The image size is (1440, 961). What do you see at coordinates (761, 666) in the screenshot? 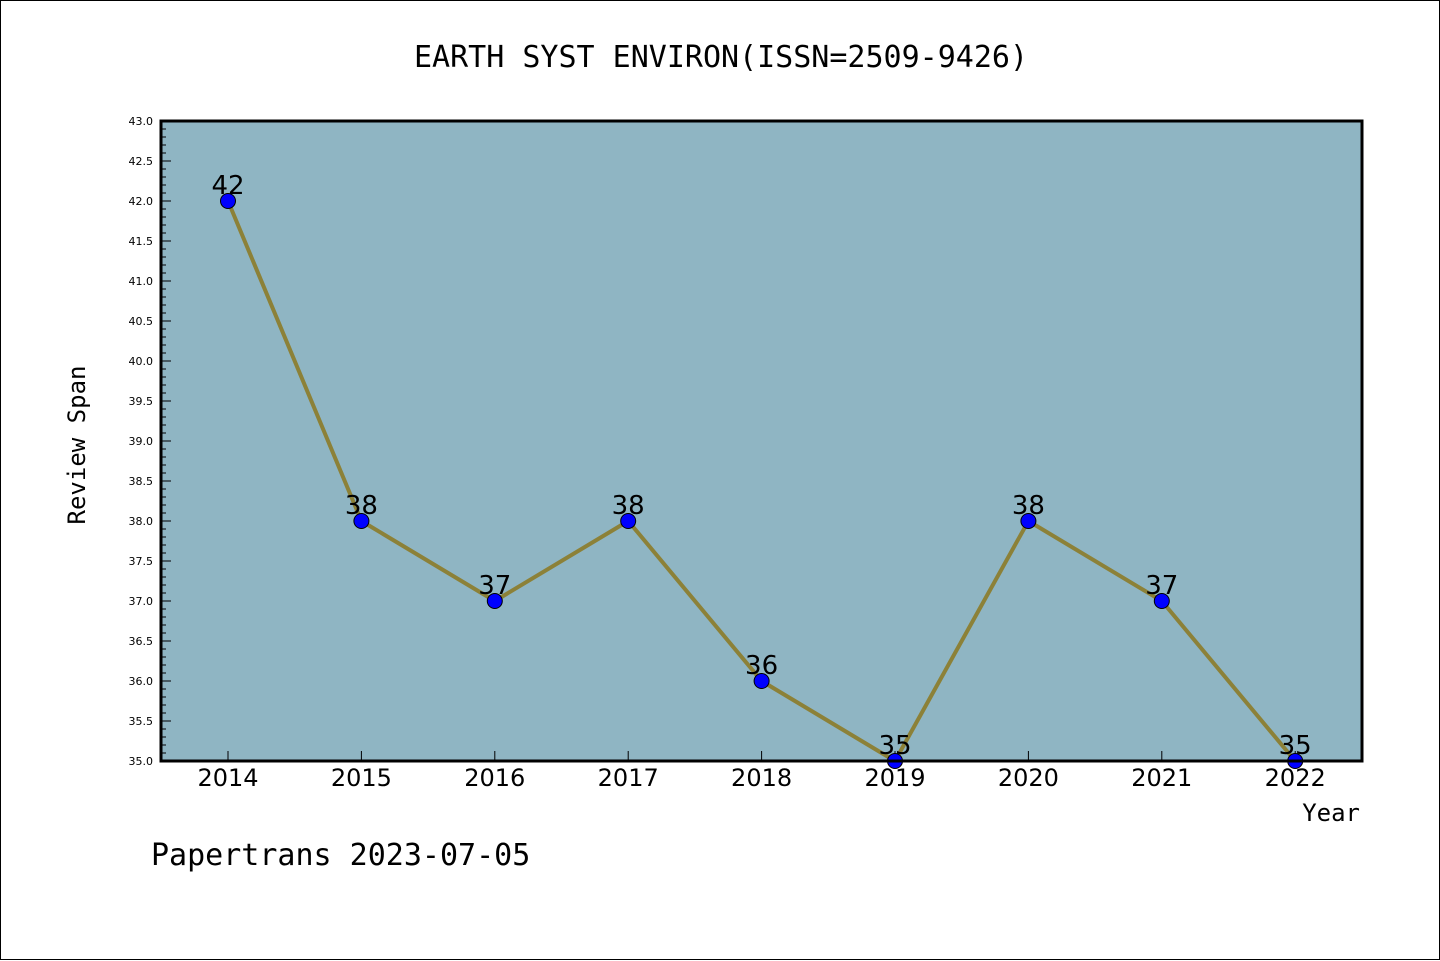
I see `data-label: 36` at bounding box center [761, 666].